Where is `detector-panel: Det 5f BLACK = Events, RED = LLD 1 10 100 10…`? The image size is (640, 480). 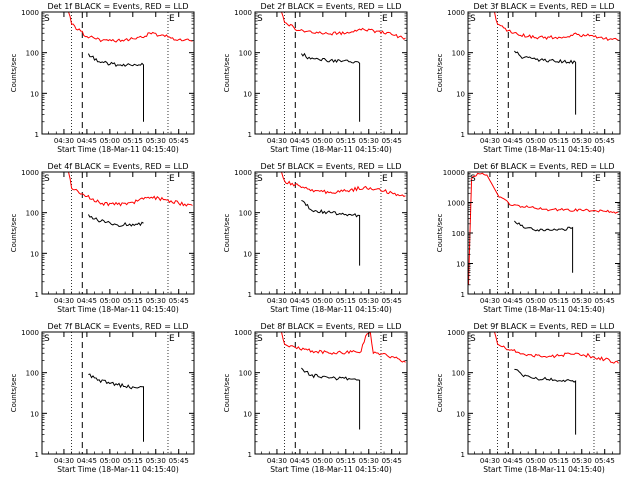
detector-panel: Det 5f BLACK = Events, RED = LLD 1 10 100 10… is located at coordinates (315, 238).